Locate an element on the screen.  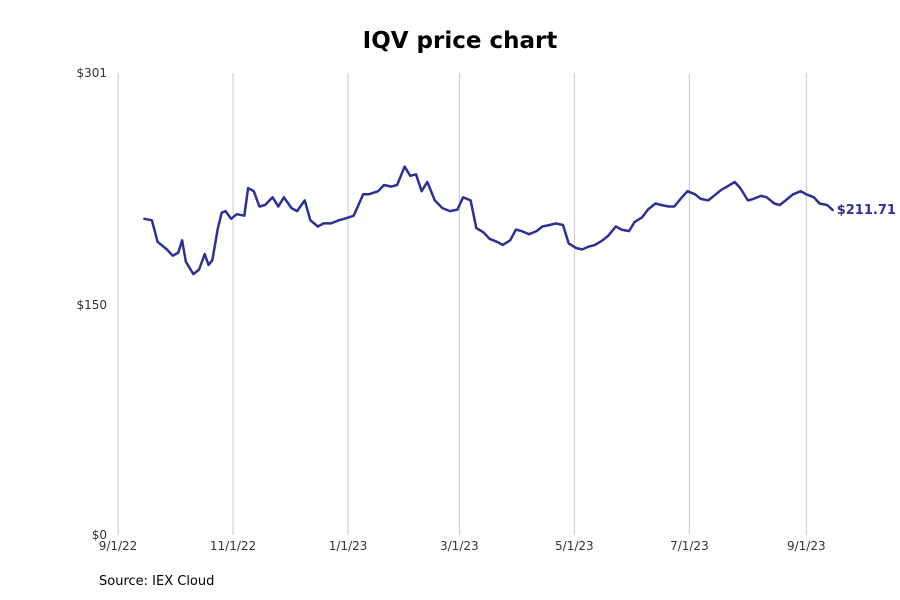
y-tick-label: $301 is located at coordinates (91, 73).